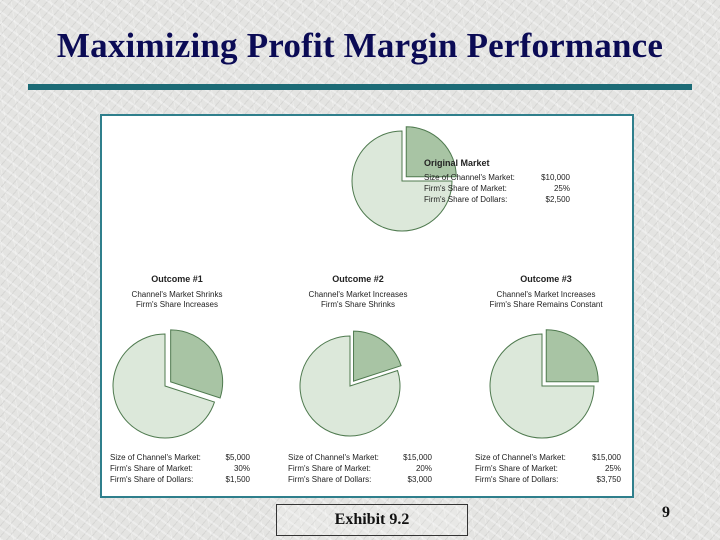  Describe the element at coordinates (516, 468) in the screenshot. I see `stat-label-outcome3: Firm's Share of Market:` at that location.